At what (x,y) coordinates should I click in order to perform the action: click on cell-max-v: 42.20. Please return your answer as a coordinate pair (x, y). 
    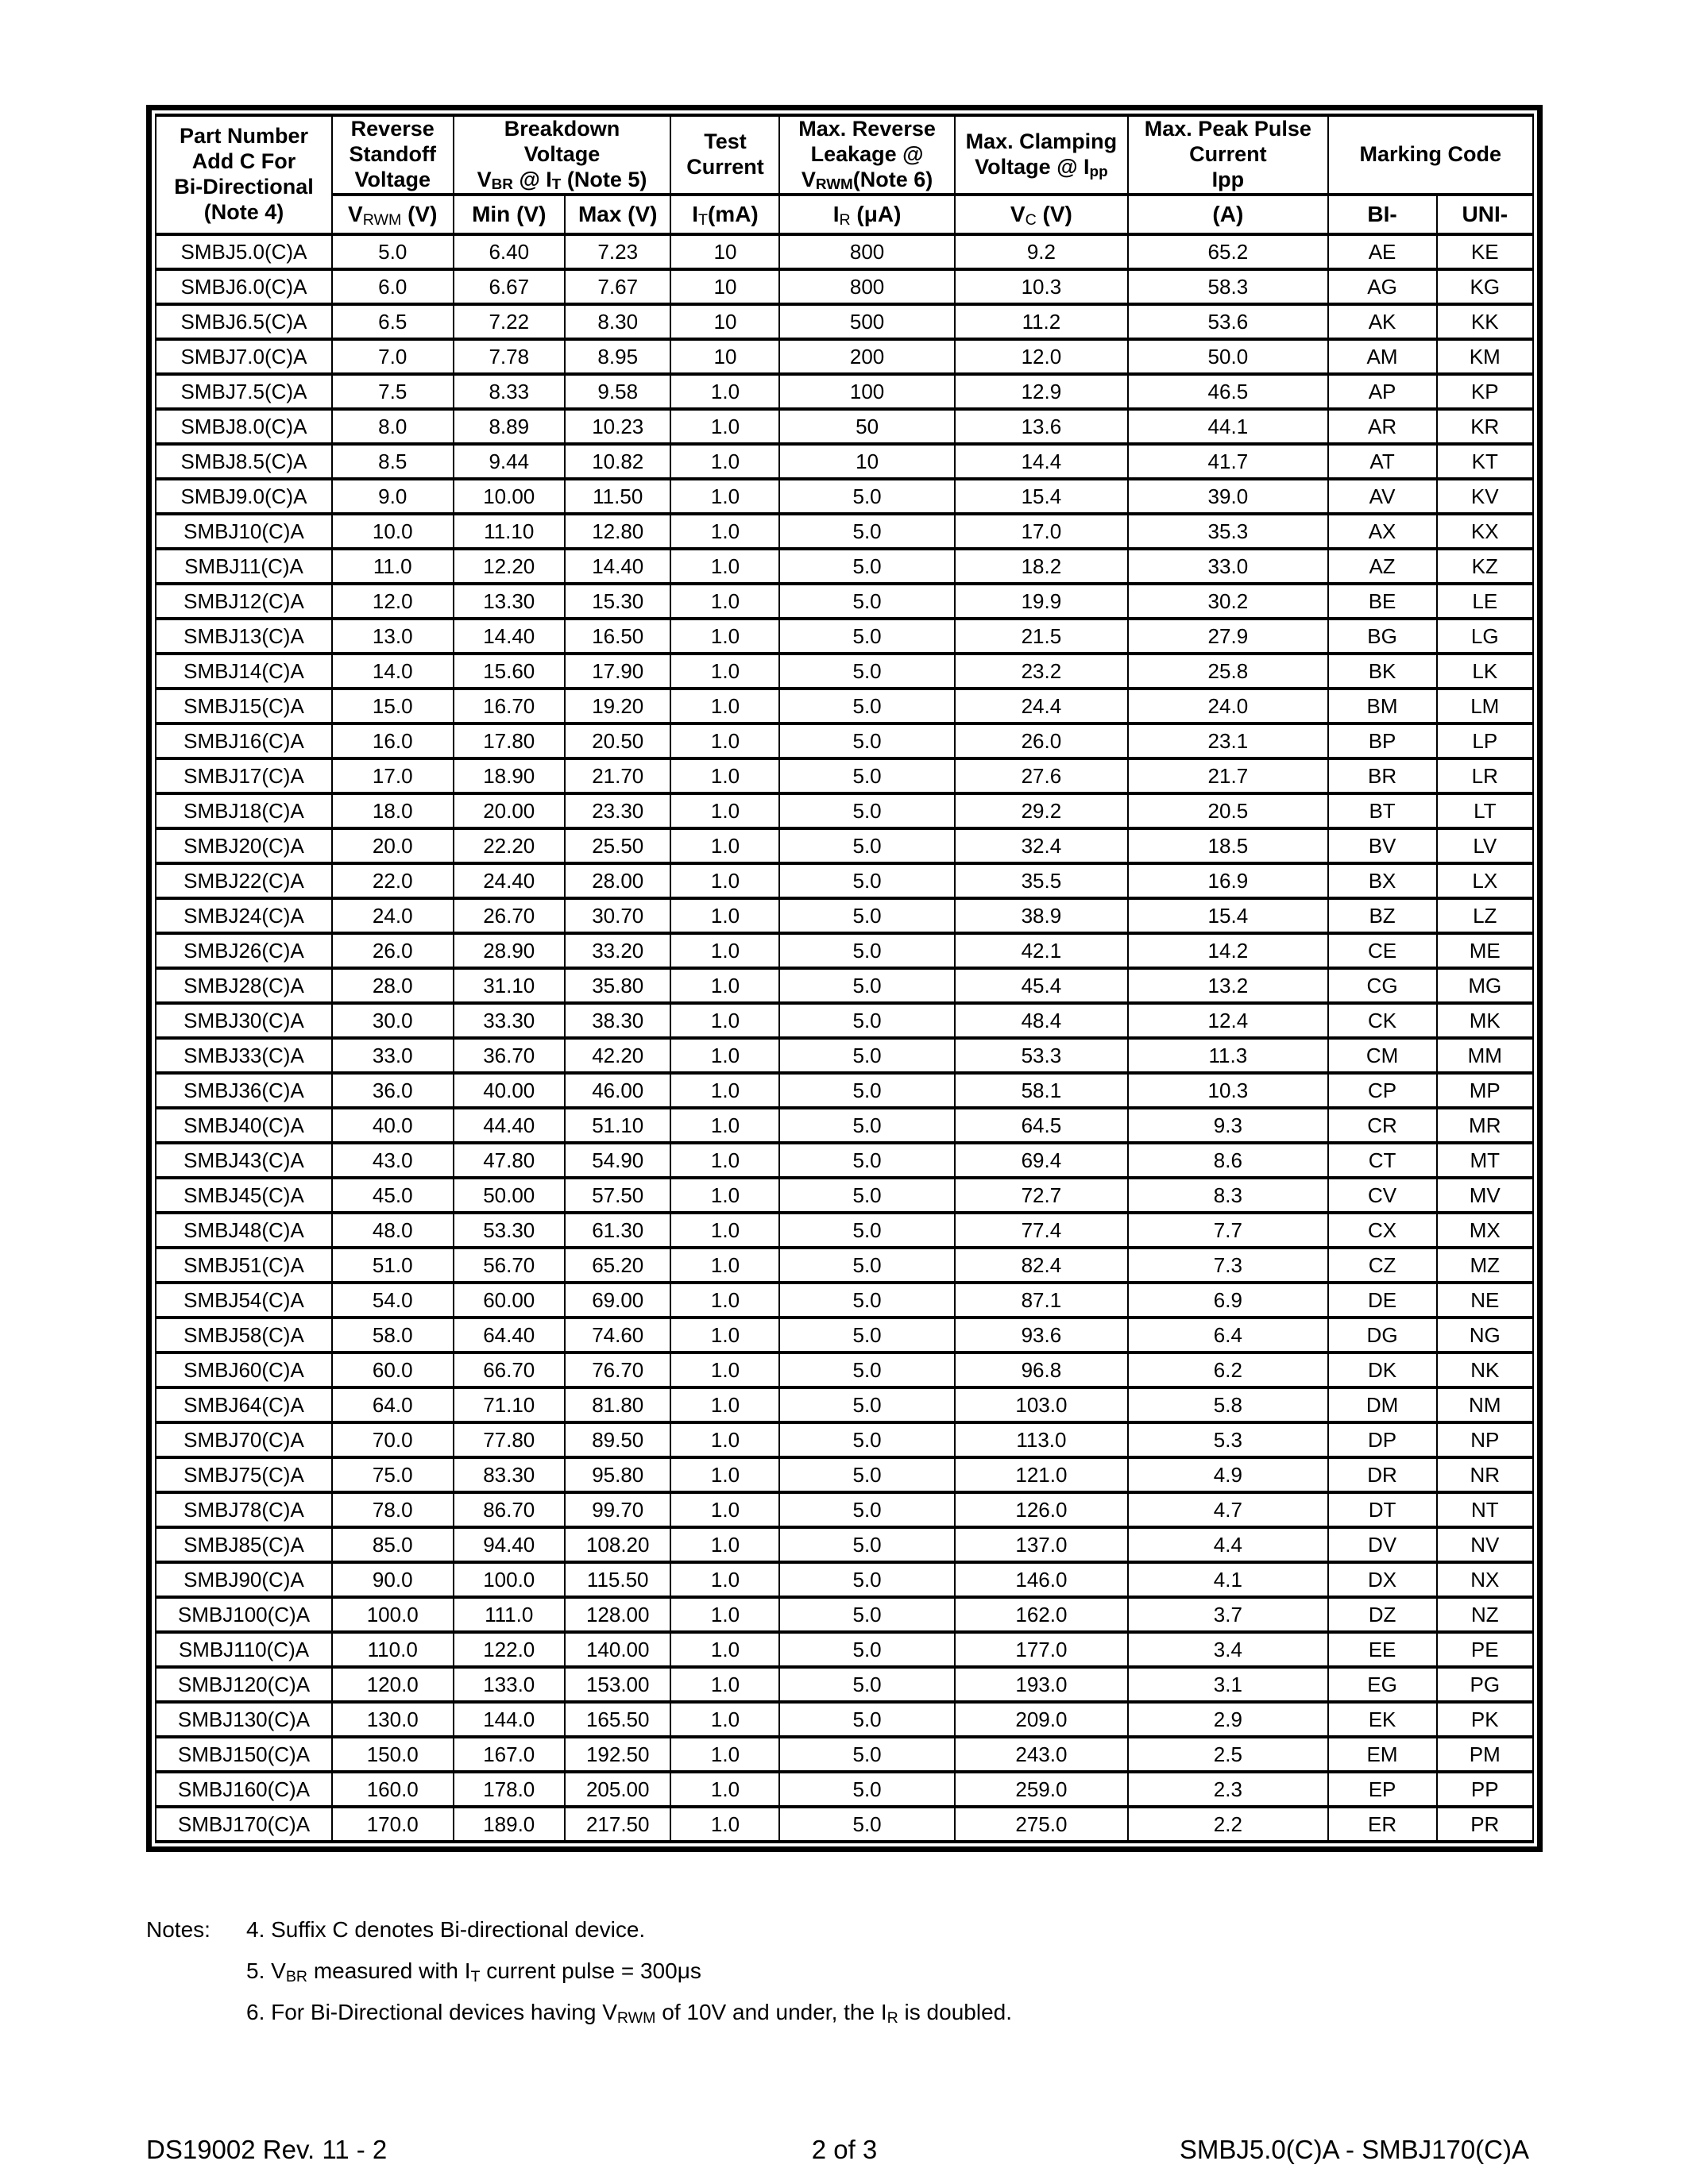
    Looking at the image, I should click on (617, 1055).